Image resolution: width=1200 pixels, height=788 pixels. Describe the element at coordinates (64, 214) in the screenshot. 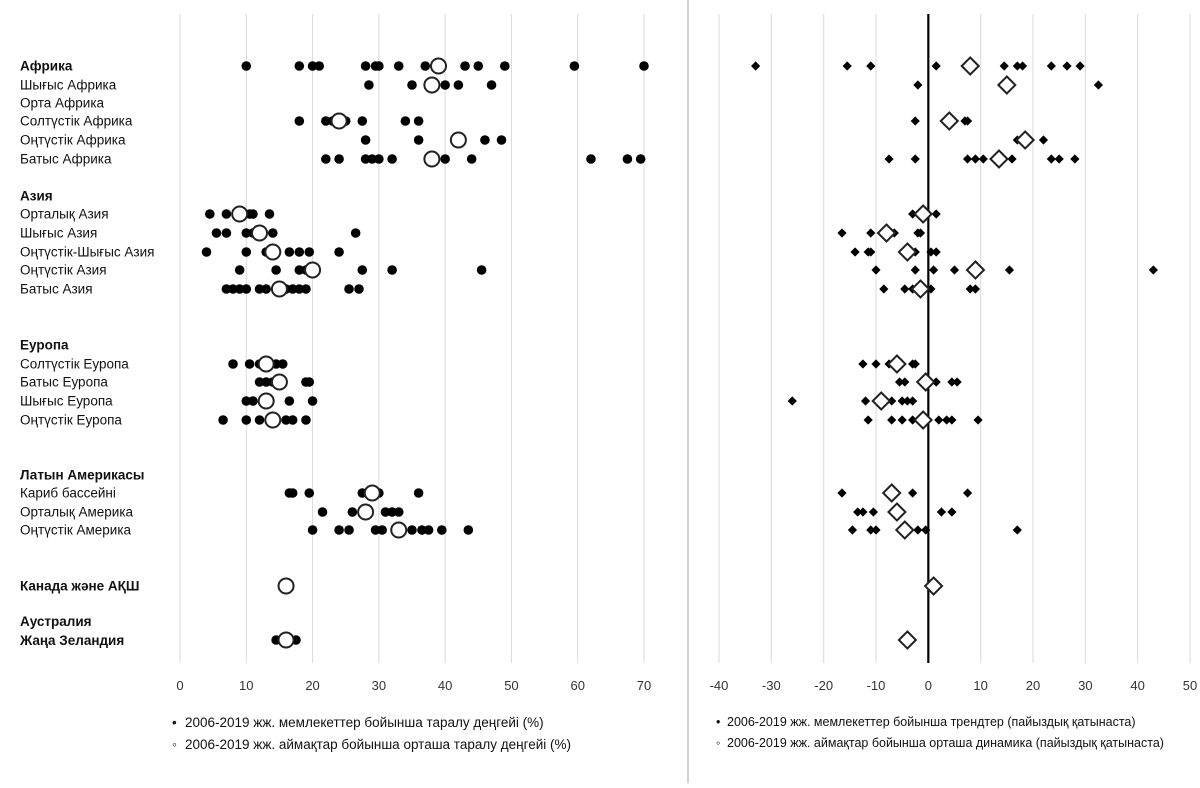

I see `row-label: Орталық Азия` at that location.